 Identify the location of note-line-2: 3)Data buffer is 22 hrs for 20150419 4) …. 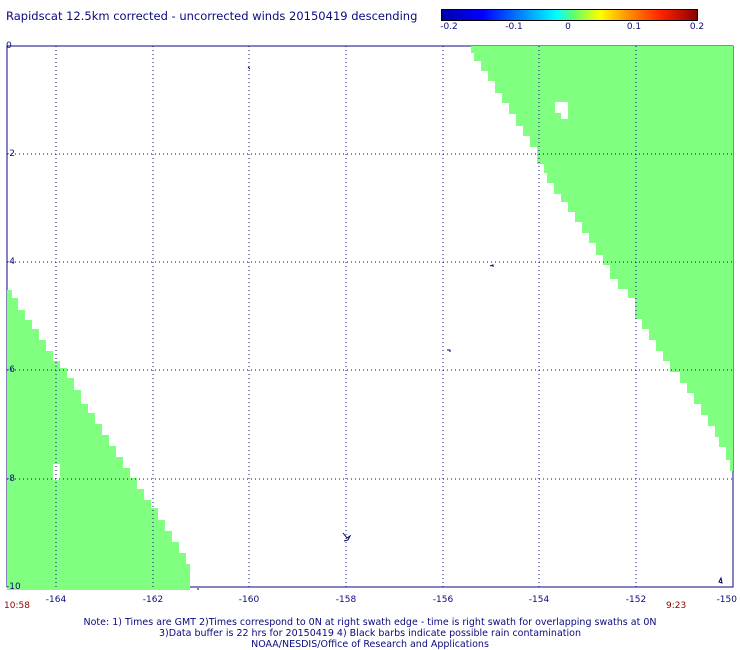
(370, 633).